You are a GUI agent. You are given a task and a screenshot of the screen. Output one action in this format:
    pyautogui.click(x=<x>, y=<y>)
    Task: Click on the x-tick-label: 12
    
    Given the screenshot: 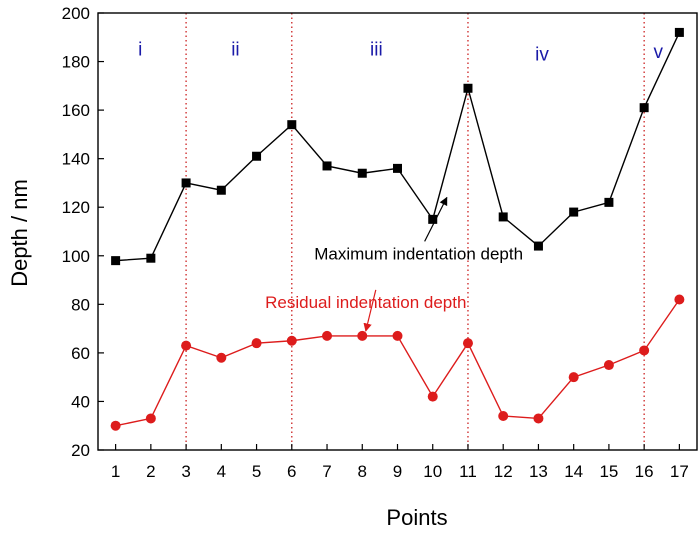 What is the action you would take?
    pyautogui.click(x=503, y=471)
    